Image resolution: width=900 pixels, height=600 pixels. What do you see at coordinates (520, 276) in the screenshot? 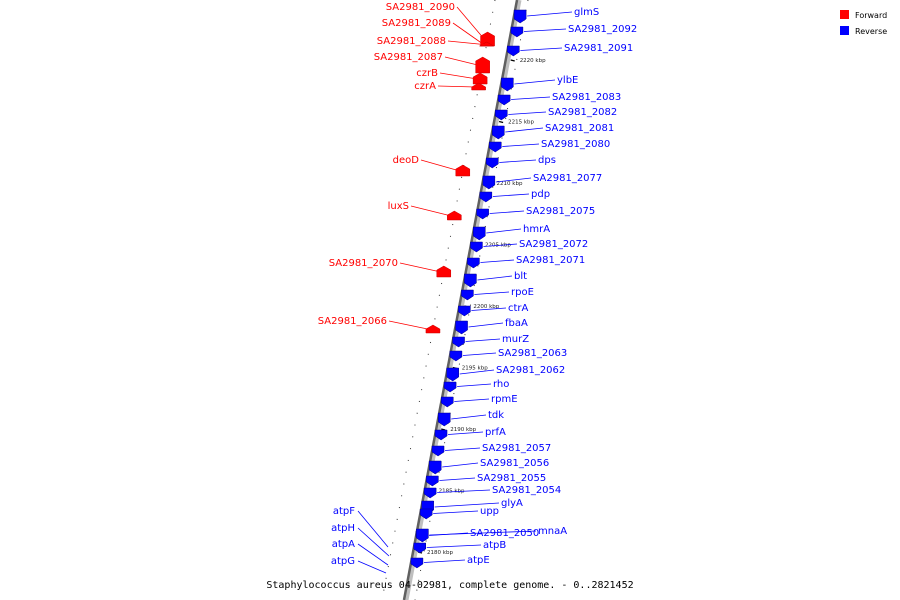
I see `reverse-gene-label: blt` at bounding box center [520, 276].